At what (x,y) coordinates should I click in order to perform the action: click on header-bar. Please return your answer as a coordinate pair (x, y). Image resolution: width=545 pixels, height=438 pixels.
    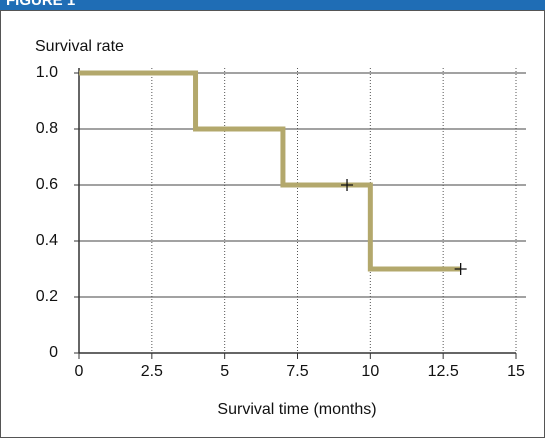
    Looking at the image, I should click on (272, 5).